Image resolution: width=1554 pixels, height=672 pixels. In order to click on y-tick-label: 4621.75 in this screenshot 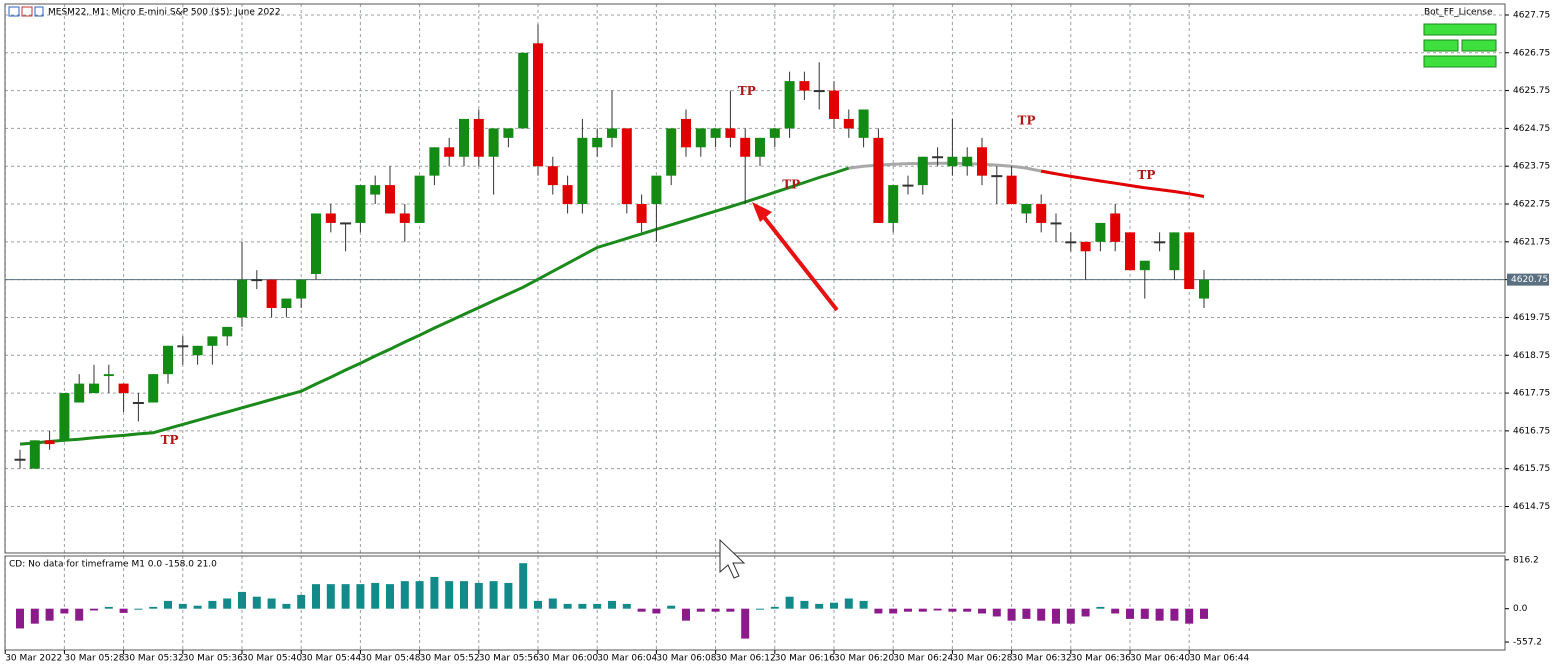, I will do `click(1531, 242)`.